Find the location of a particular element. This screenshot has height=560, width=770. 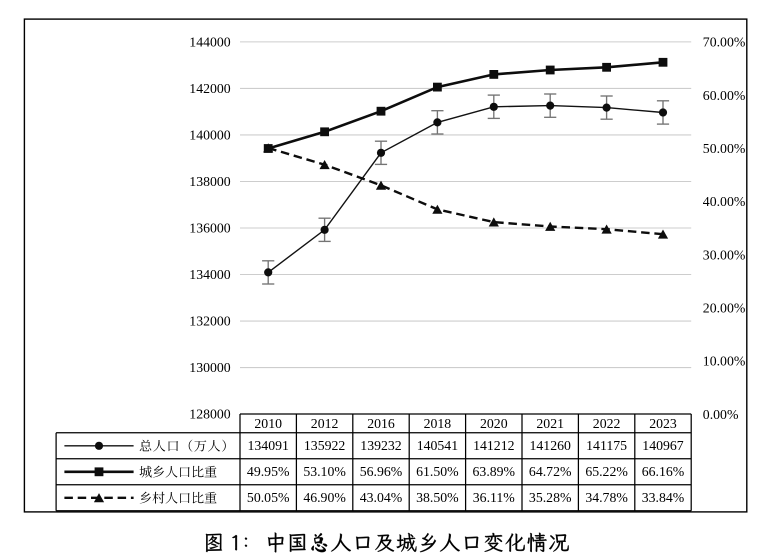

svg-text: 2010 is located at coordinates (268, 423).